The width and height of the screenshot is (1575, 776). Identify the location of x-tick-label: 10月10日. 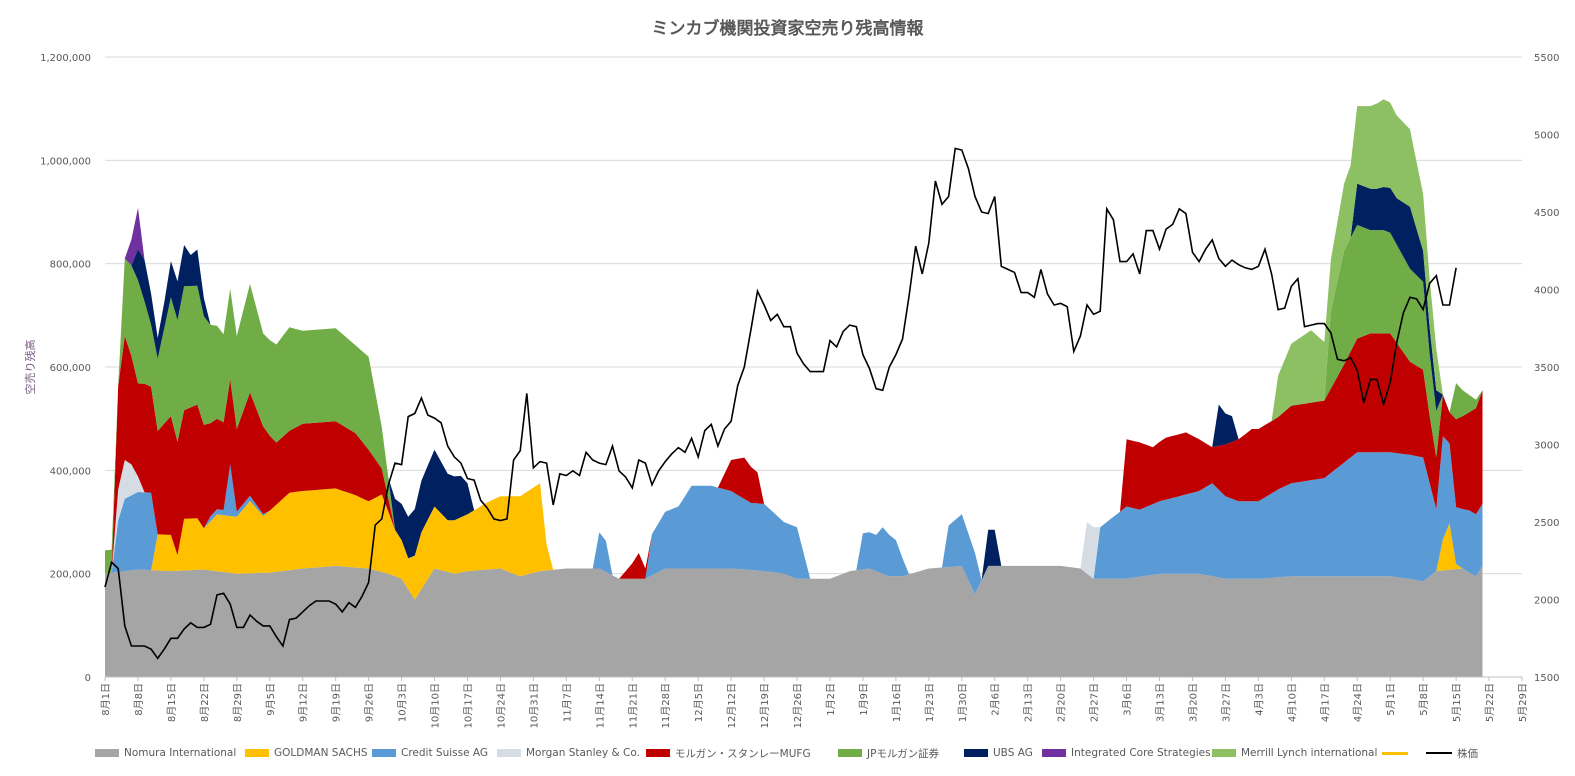
(436, 705).